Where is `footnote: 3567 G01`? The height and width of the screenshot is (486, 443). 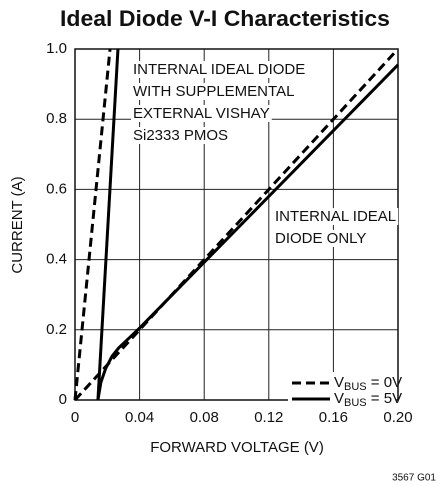 footnote: 3567 G01 is located at coordinates (414, 478).